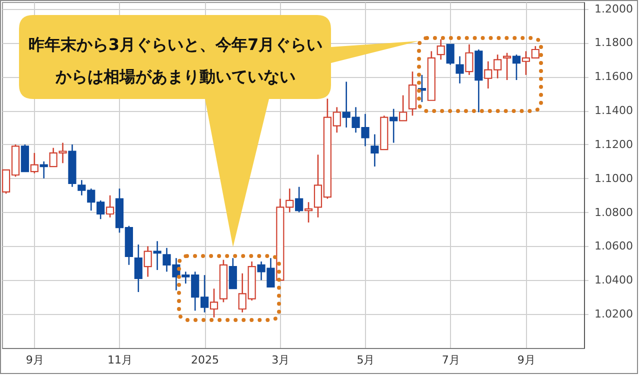  I want to click on x-tick-label: 5月, so click(365, 360).